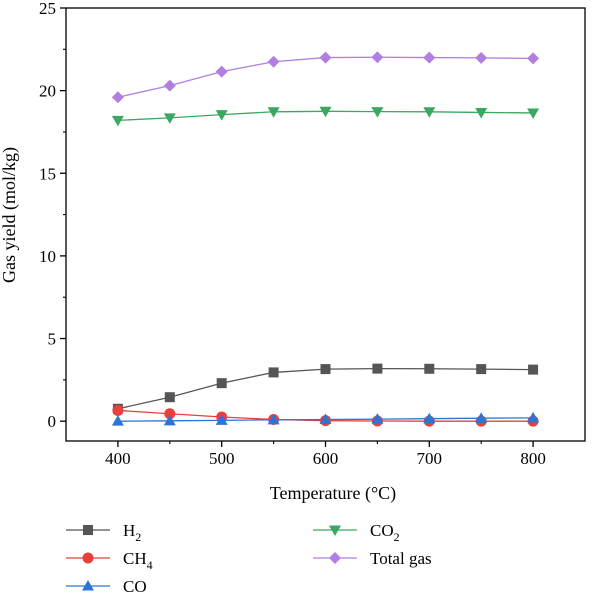 Image resolution: width=600 pixels, height=594 pixels. What do you see at coordinates (118, 458) in the screenshot?
I see `x-tick-label: 400` at bounding box center [118, 458].